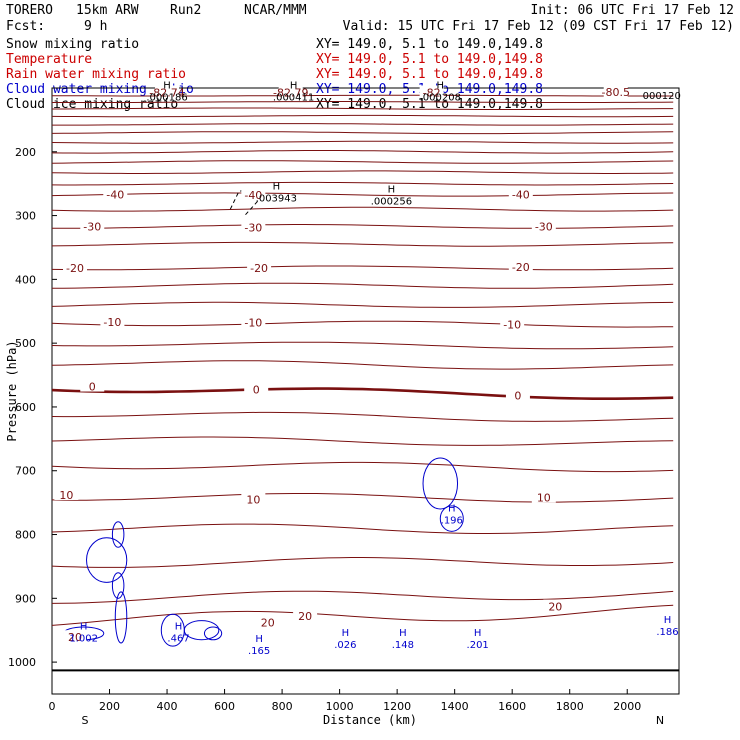 The width and height of the screenshot is (740, 740). I want to click on x-tick-label: 1800, so click(570, 706).